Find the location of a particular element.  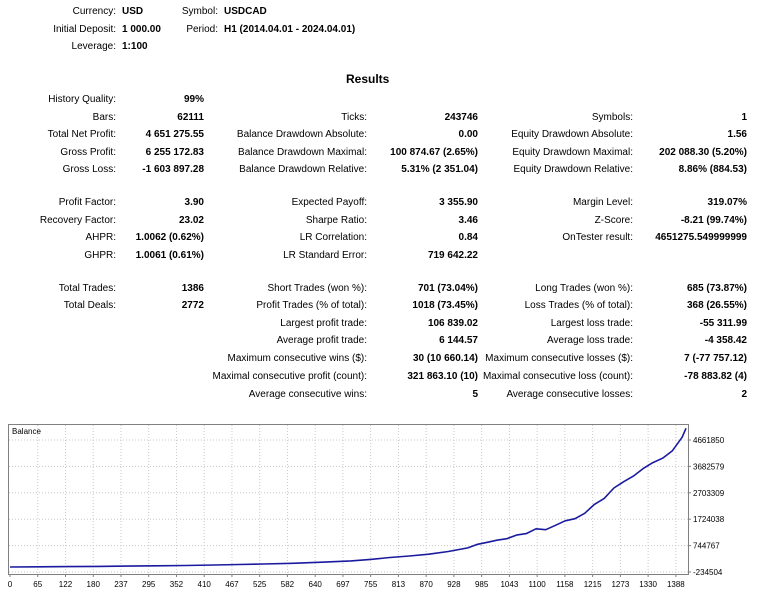

leverage-value: 1:100 is located at coordinates (135, 46).